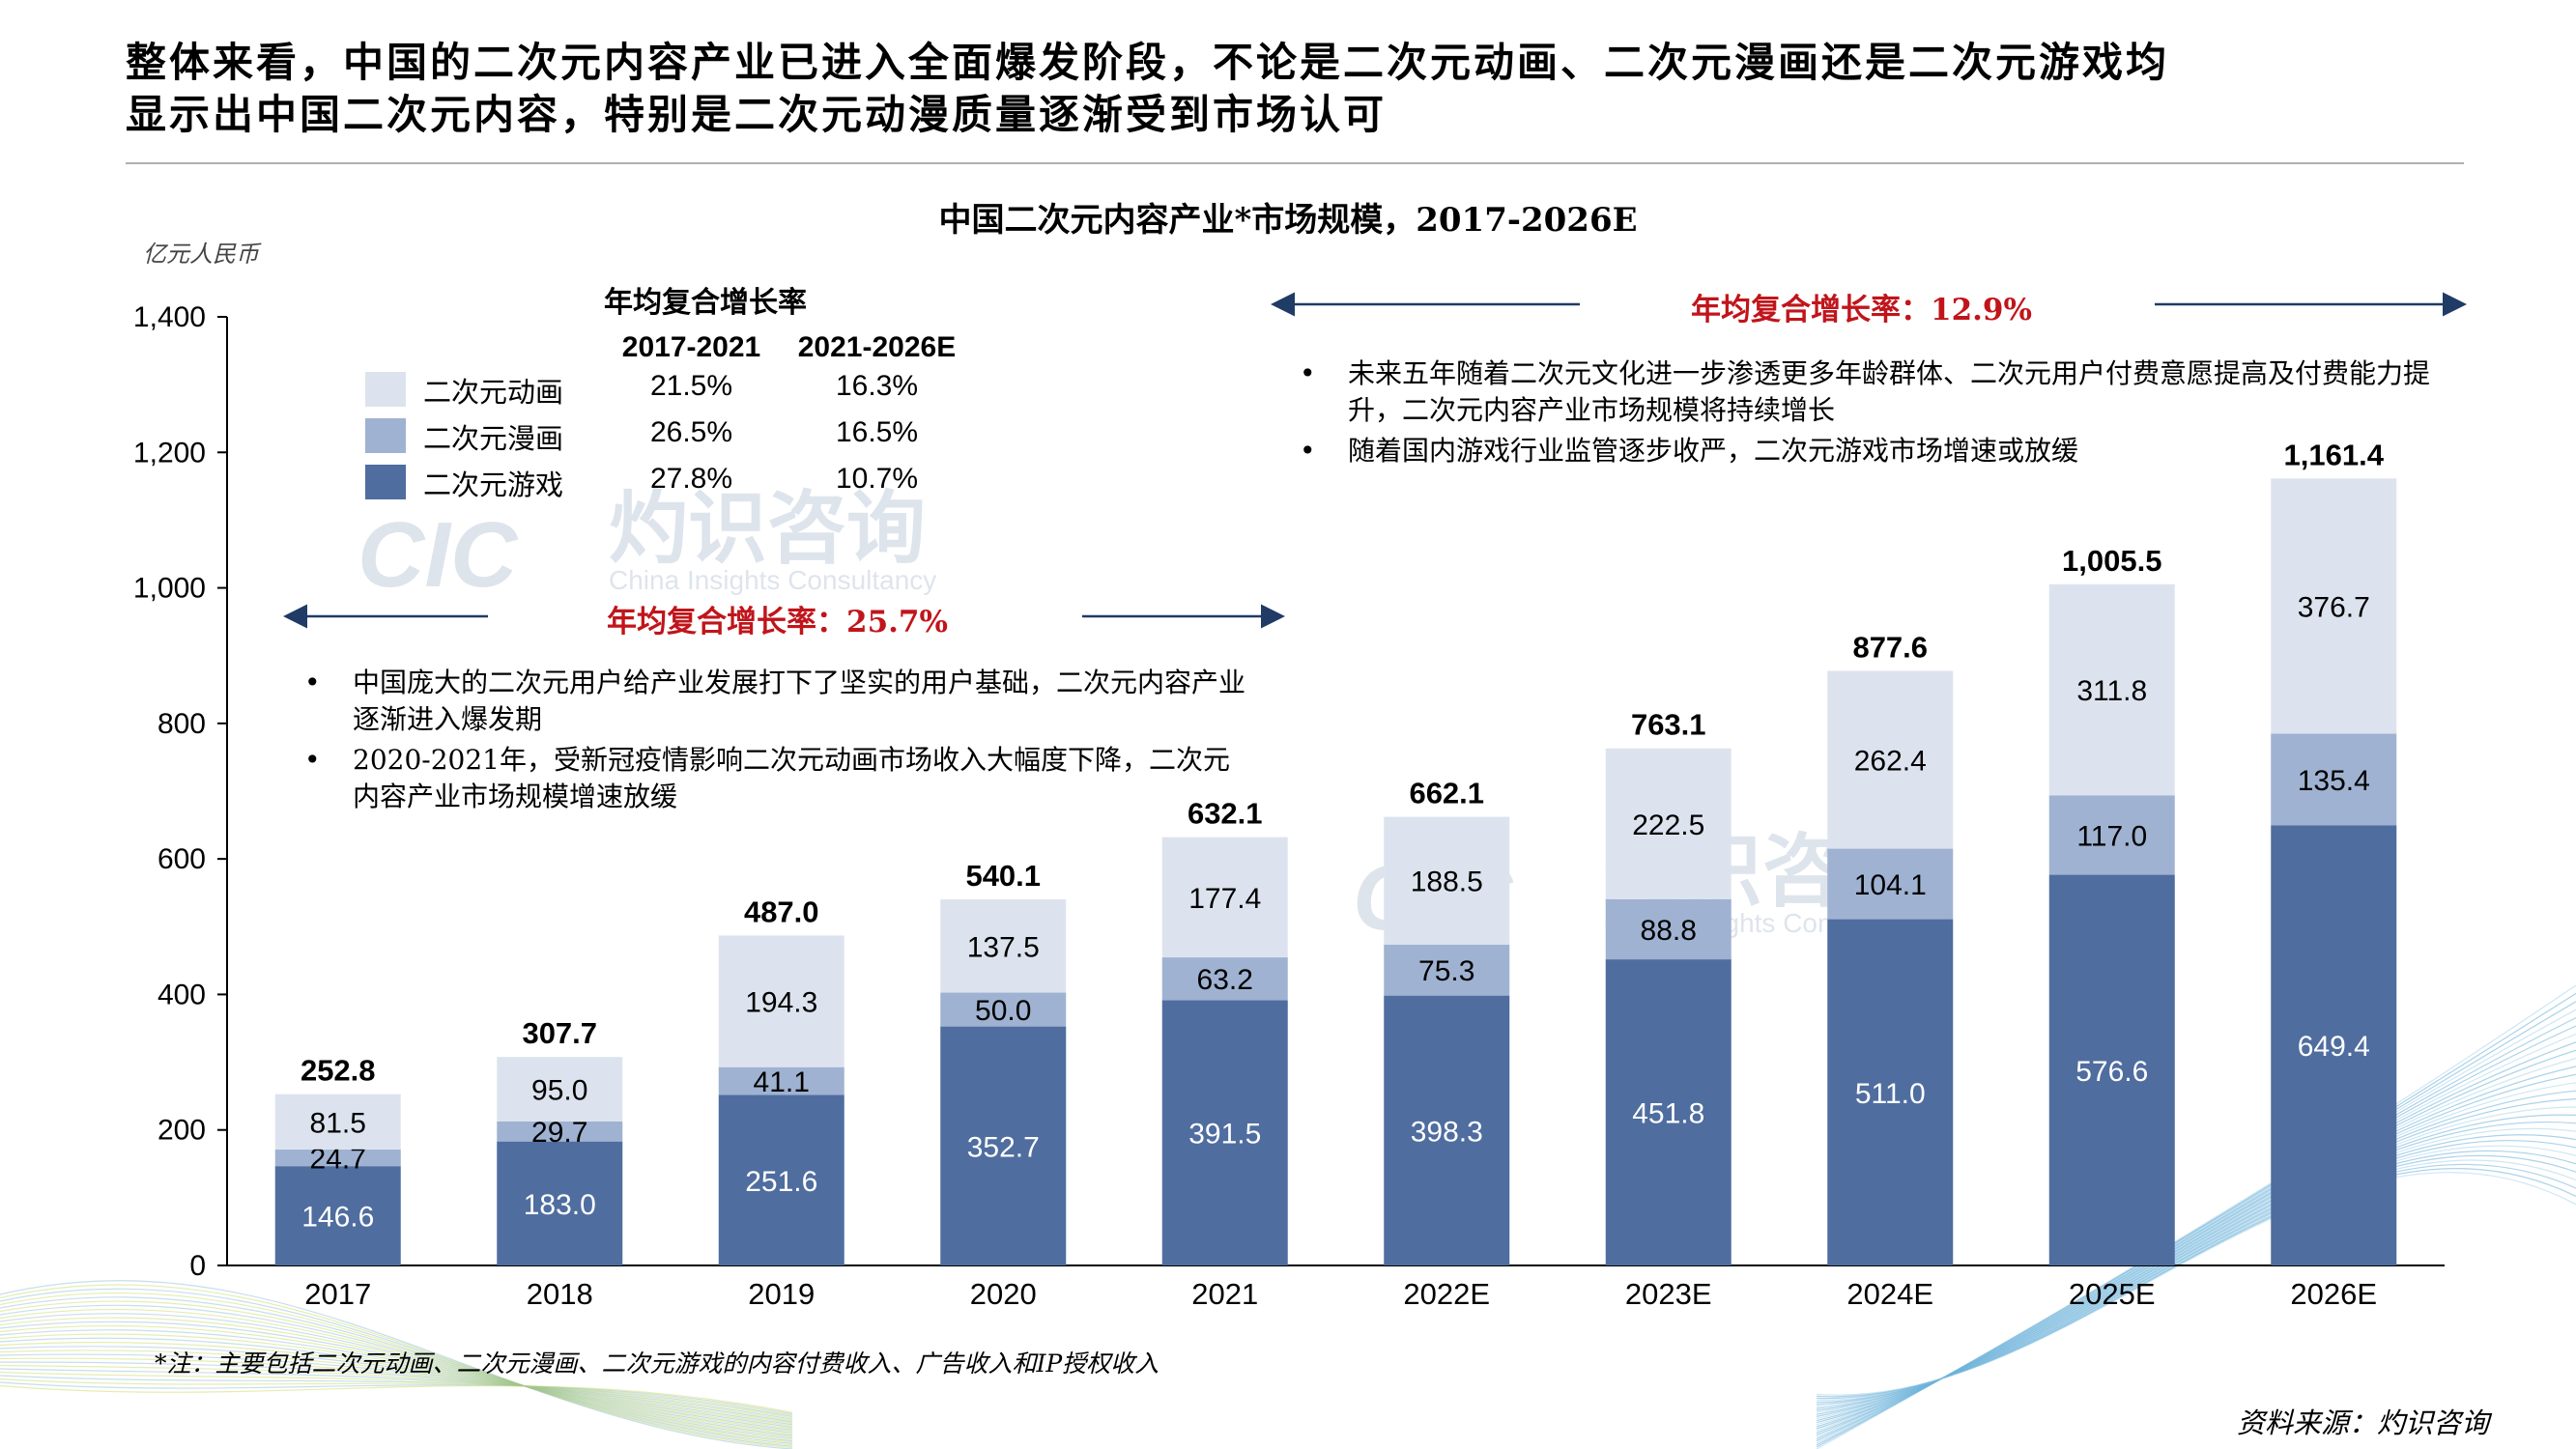  I want to click on legend-label-comics: 二次元漫画, so click(494, 438).